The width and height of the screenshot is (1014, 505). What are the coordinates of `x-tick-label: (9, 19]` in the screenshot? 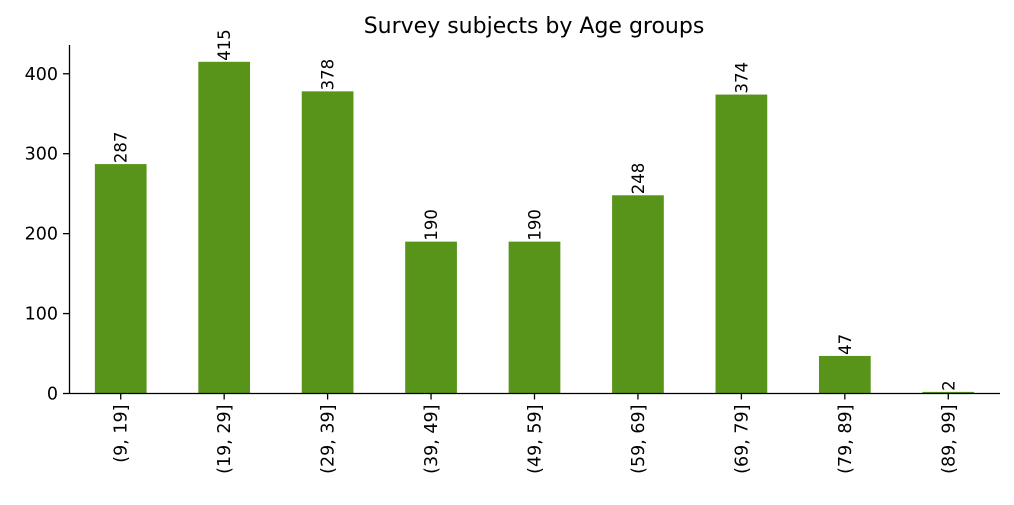 It's located at (122, 434).